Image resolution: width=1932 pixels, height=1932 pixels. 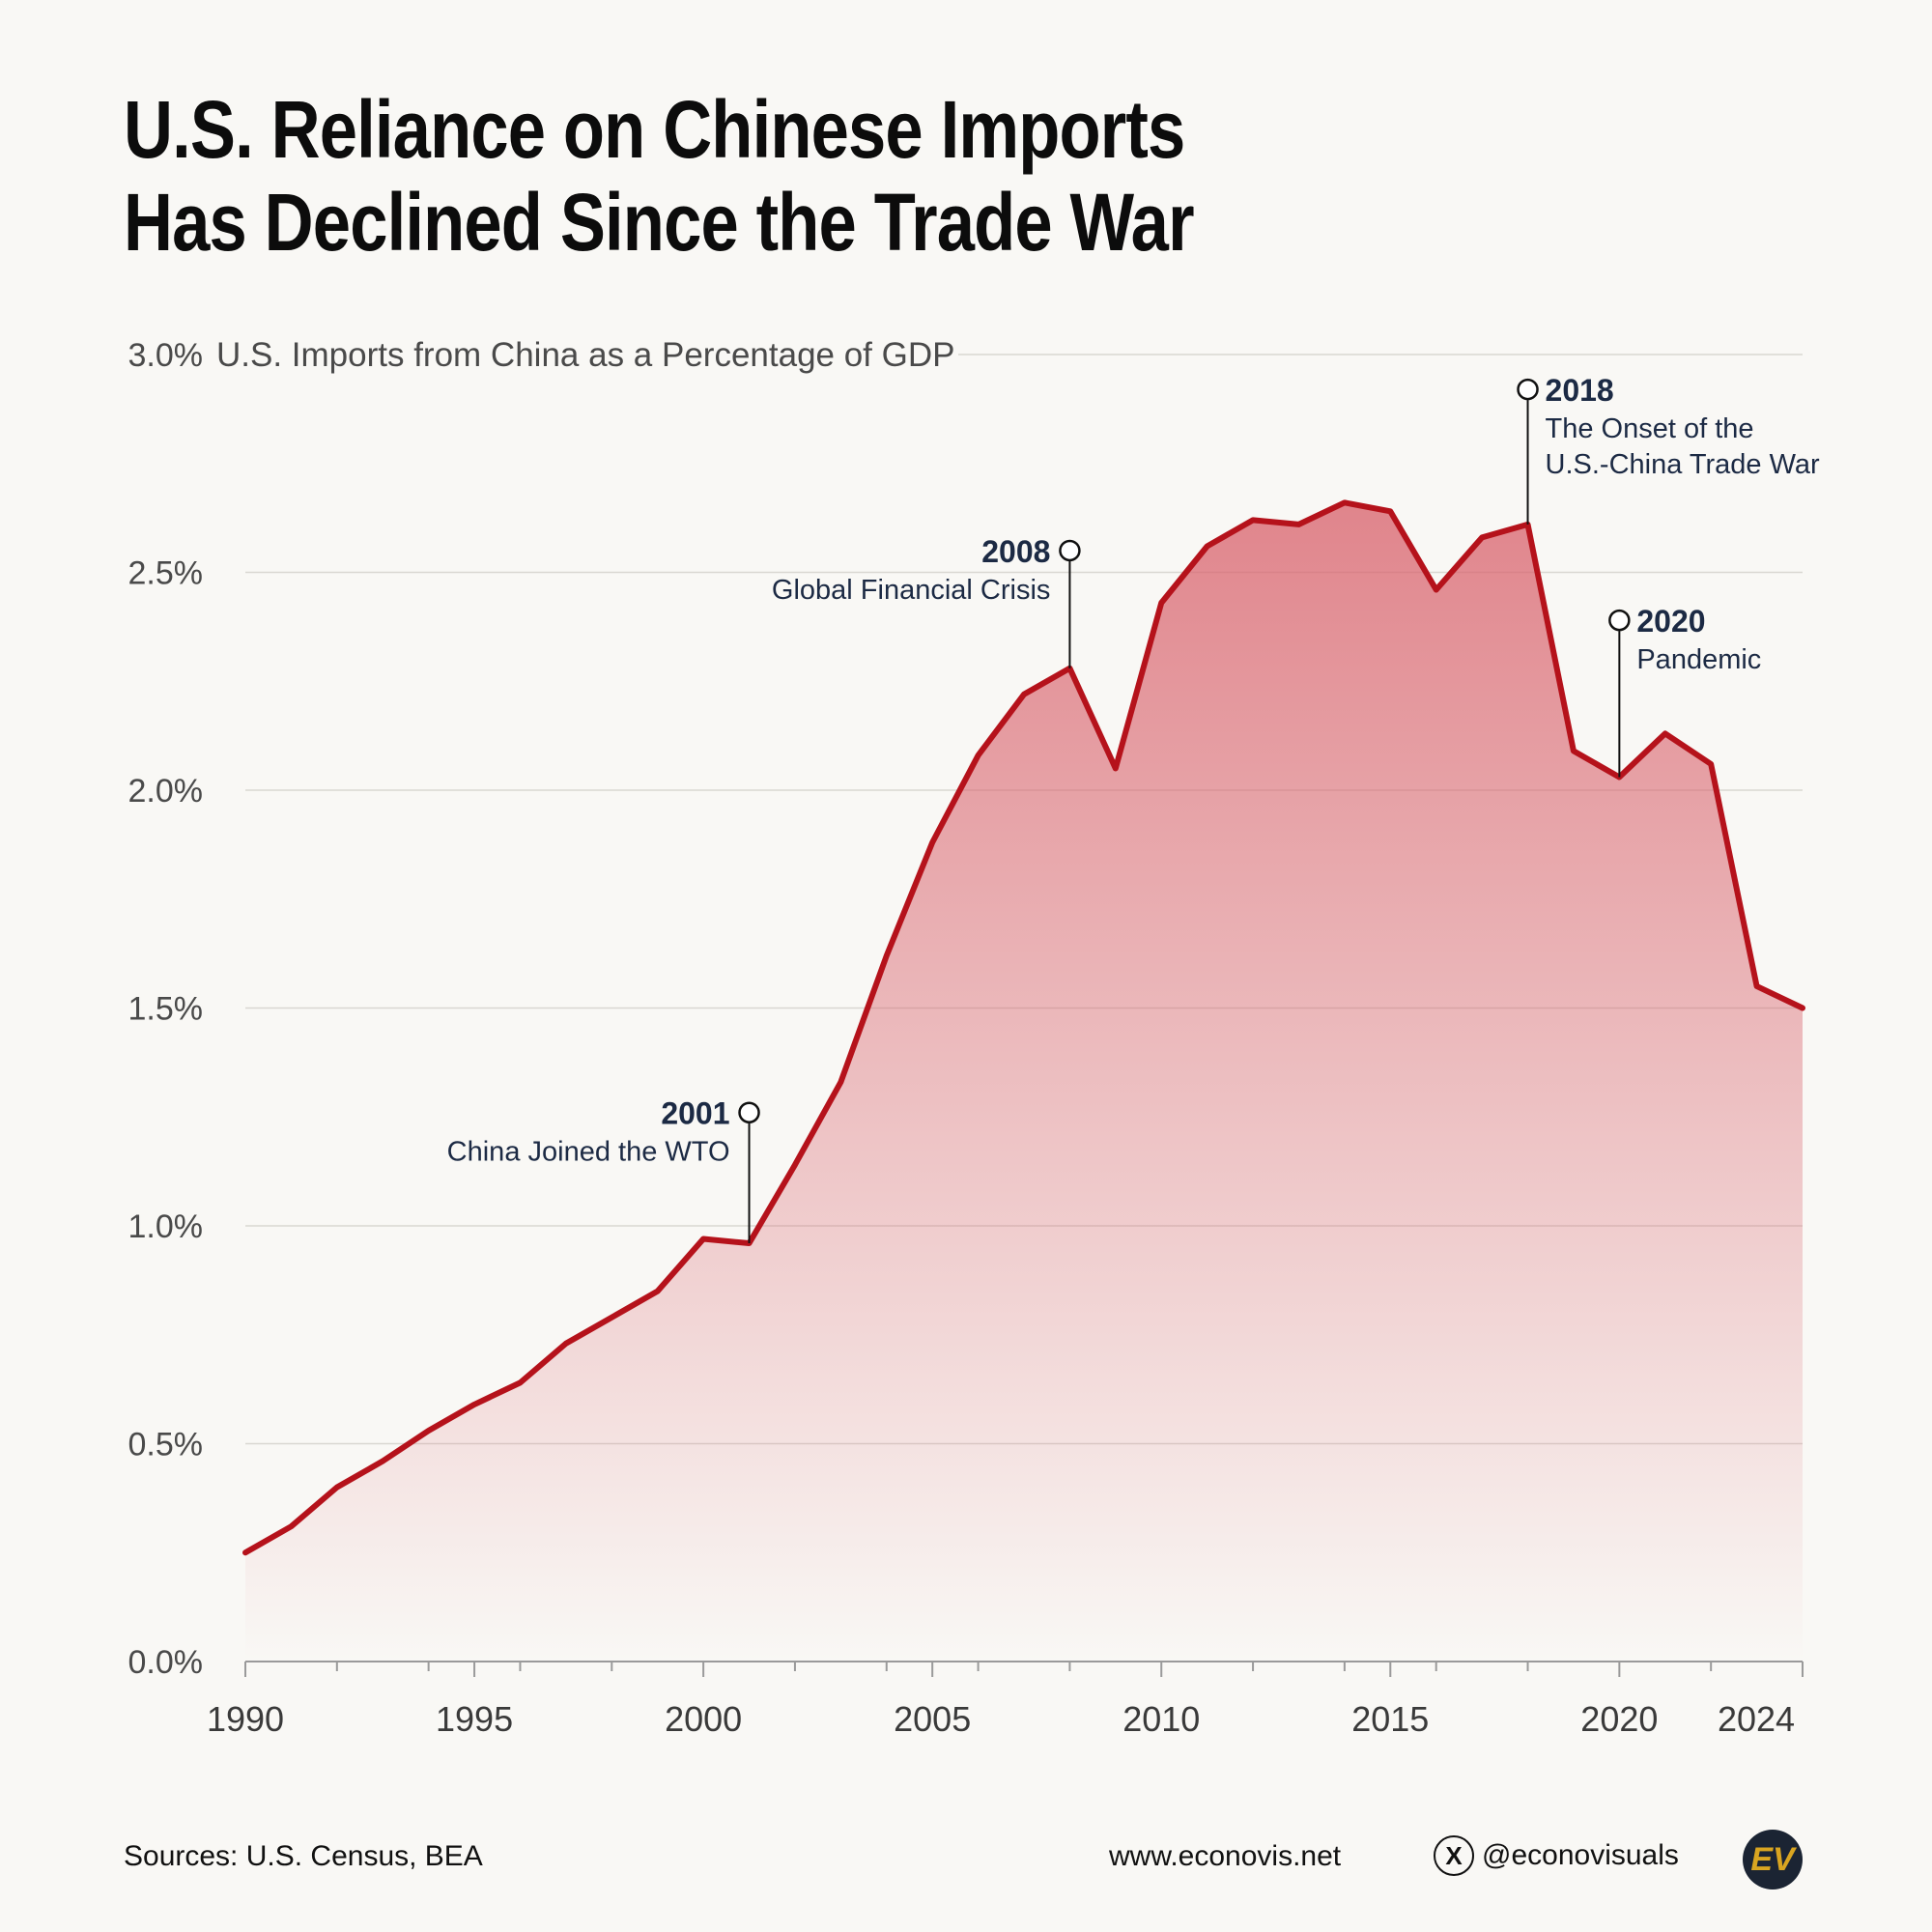 I want to click on x-tick-label: 2010, so click(x=1161, y=1719).